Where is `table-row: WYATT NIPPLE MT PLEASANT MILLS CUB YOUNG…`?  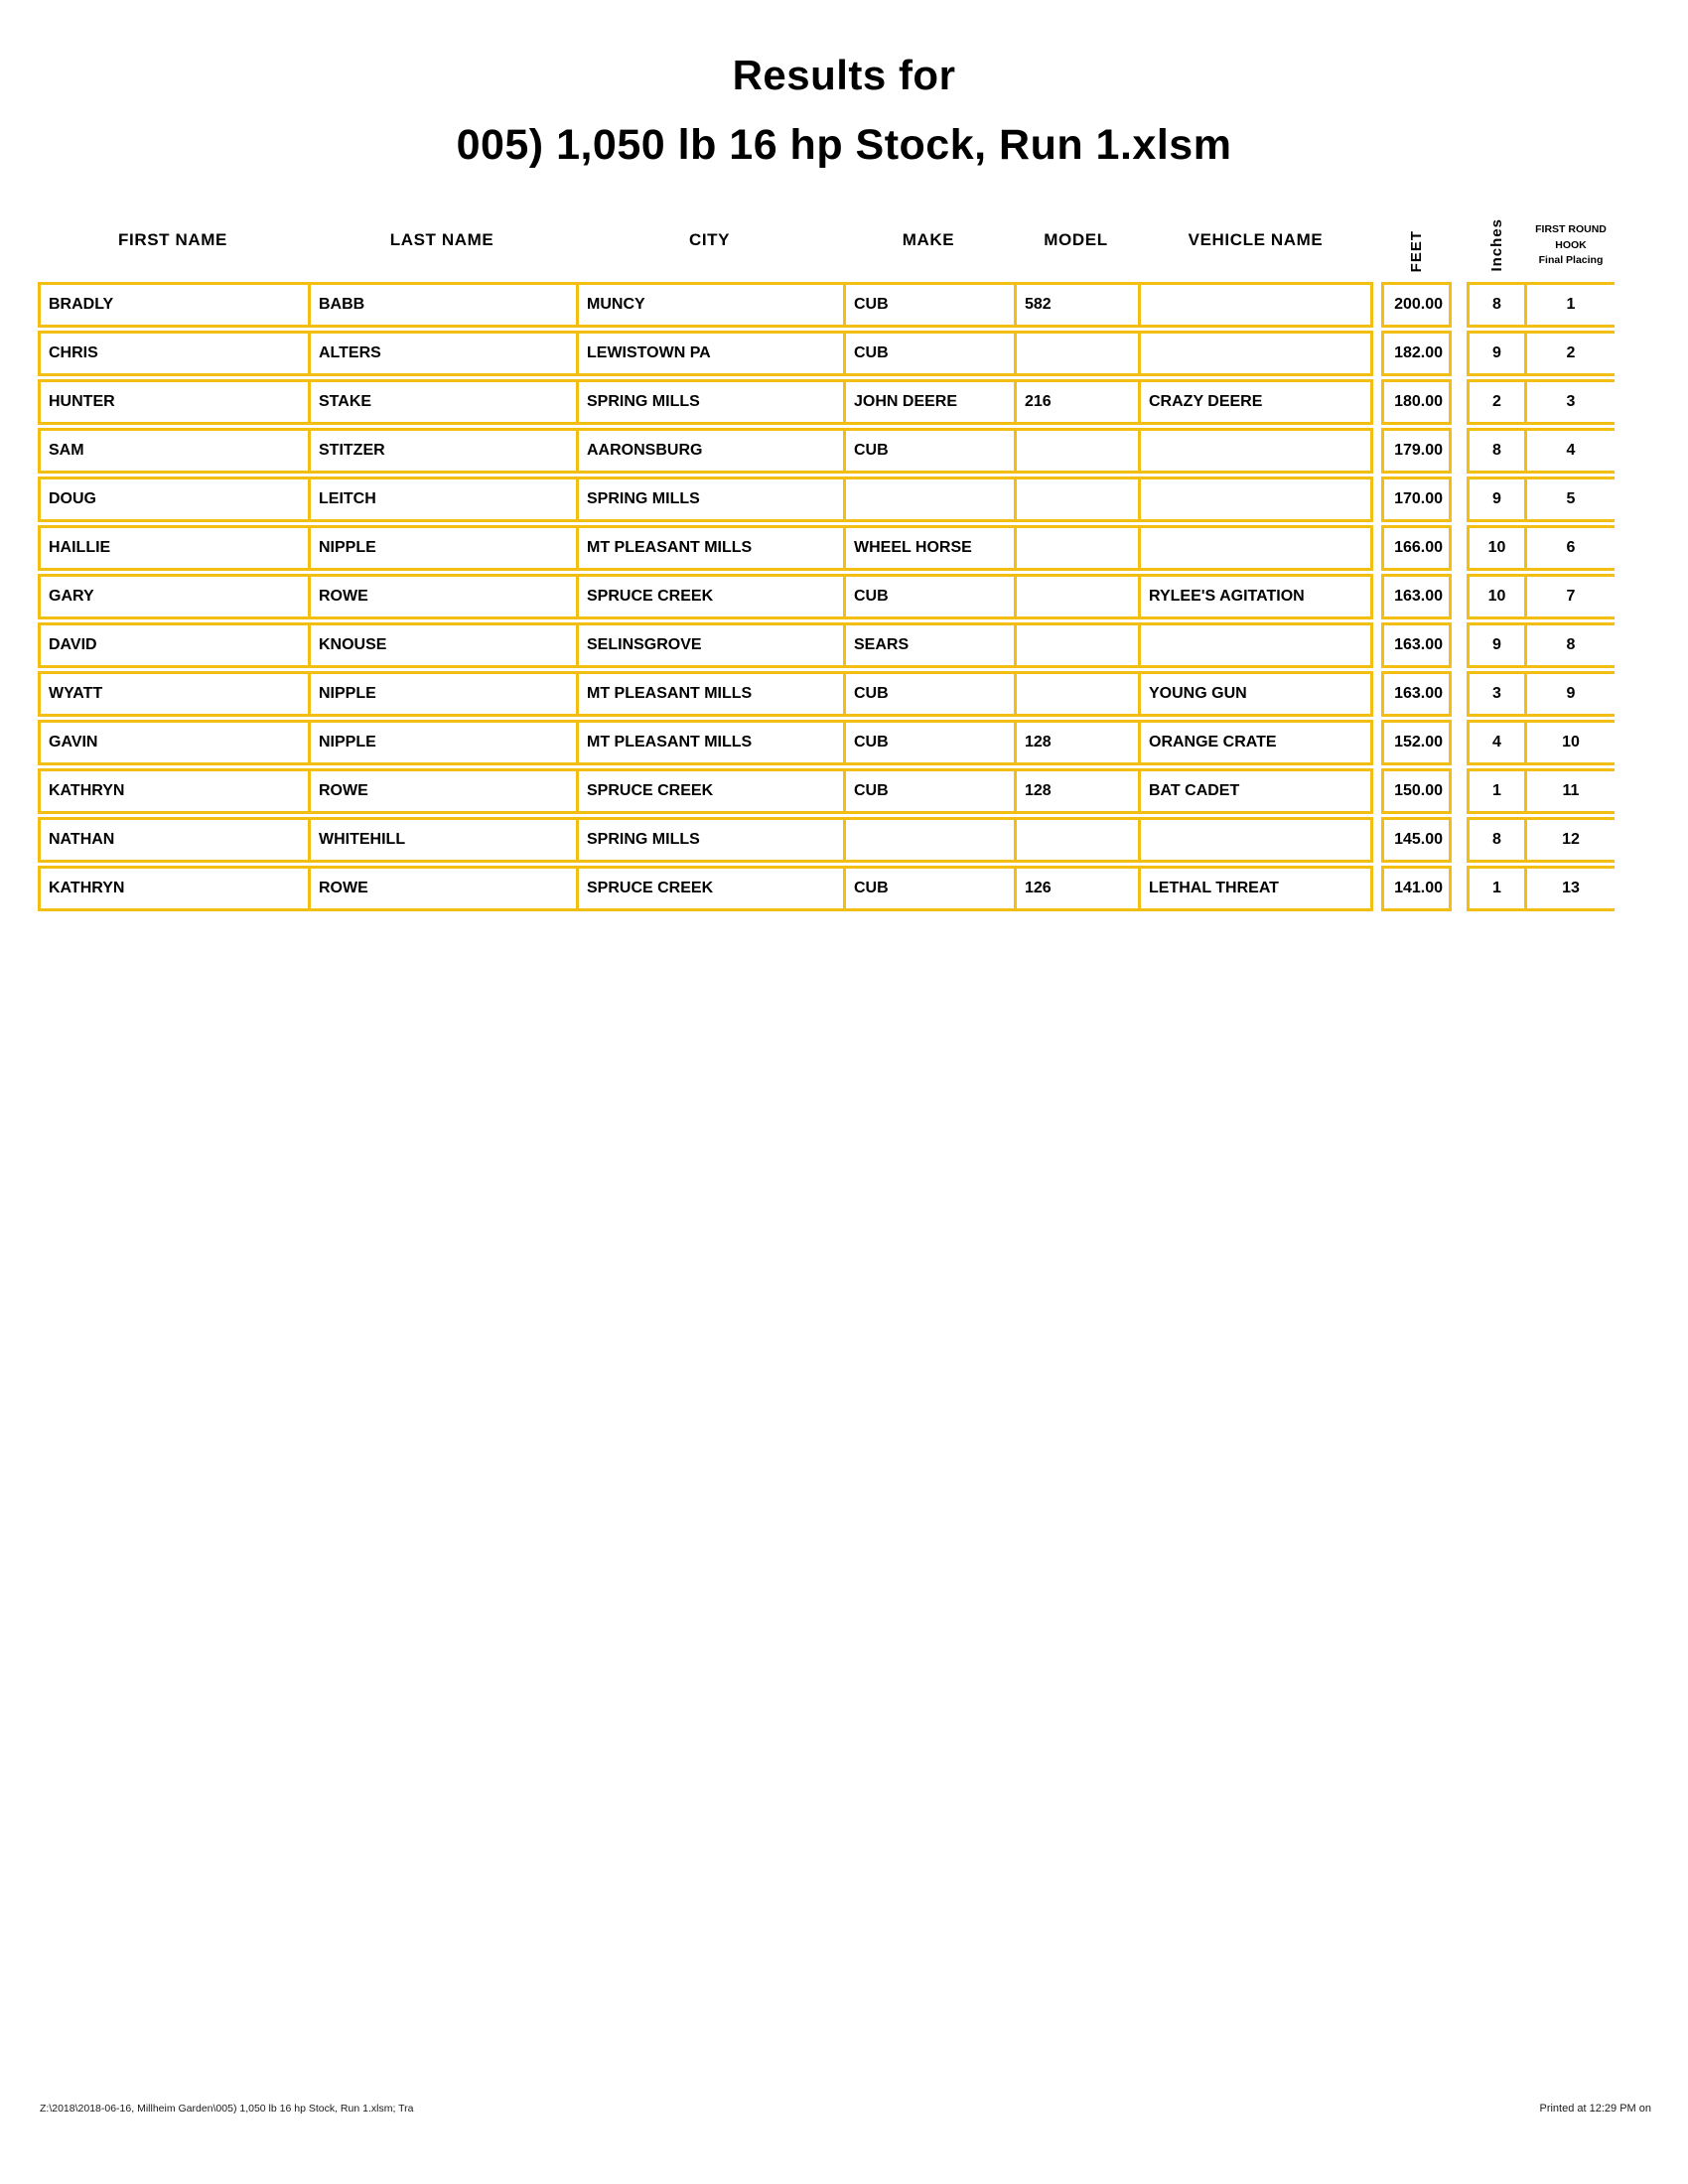 table-row: WYATT NIPPLE MT PLEASANT MILLS CUB YOUNG… is located at coordinates (826, 694).